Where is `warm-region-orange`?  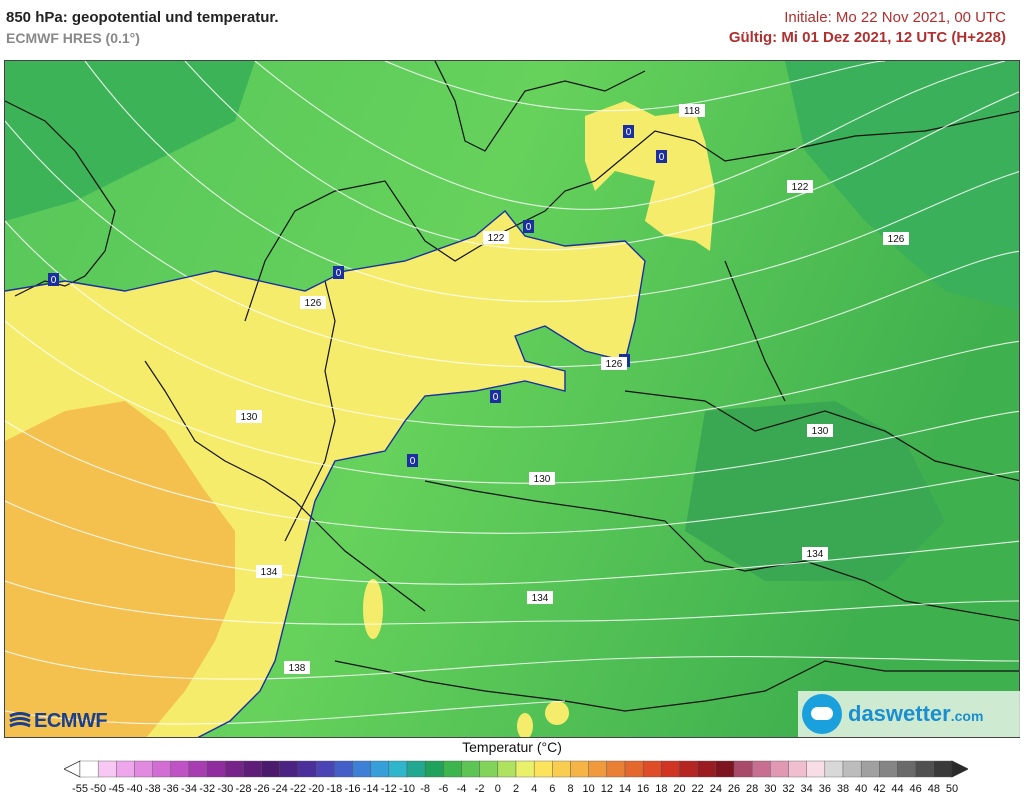 warm-region-orange is located at coordinates (120, 569).